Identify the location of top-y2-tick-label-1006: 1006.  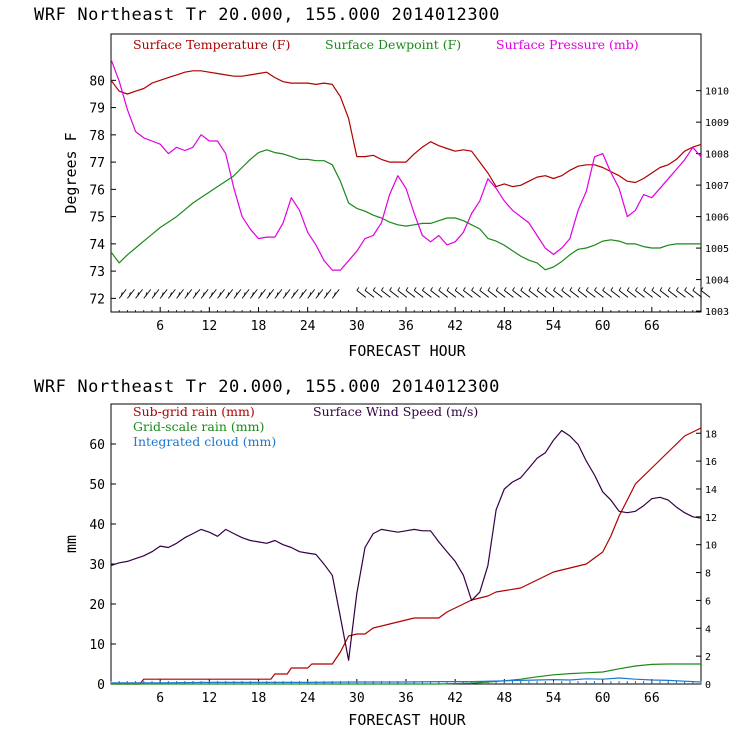
(717, 218).